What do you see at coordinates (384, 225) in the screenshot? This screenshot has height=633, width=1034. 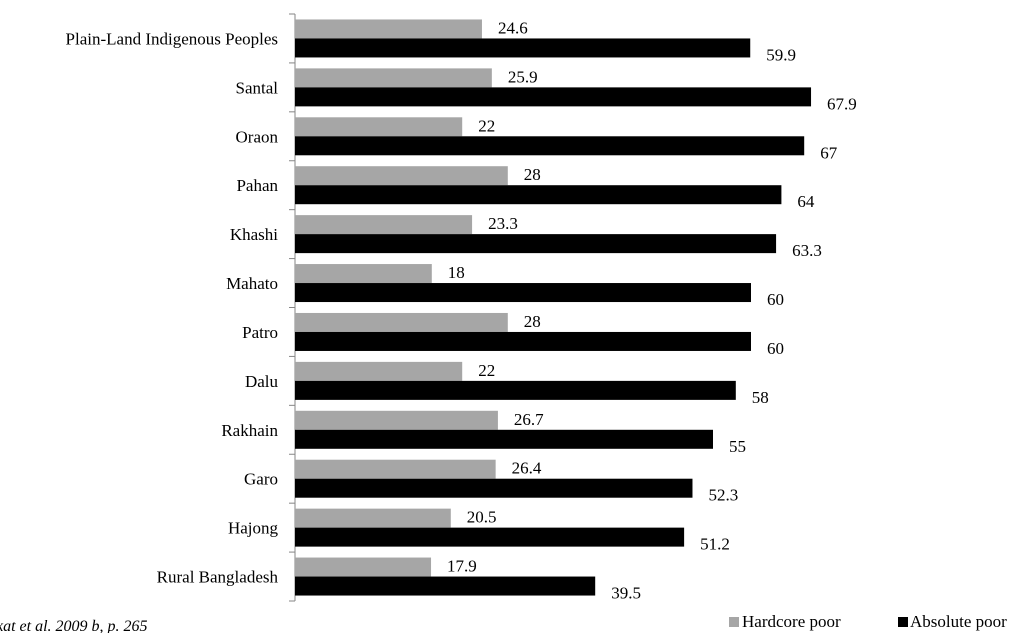 I see `bar-hardcore-poor-khashi` at bounding box center [384, 225].